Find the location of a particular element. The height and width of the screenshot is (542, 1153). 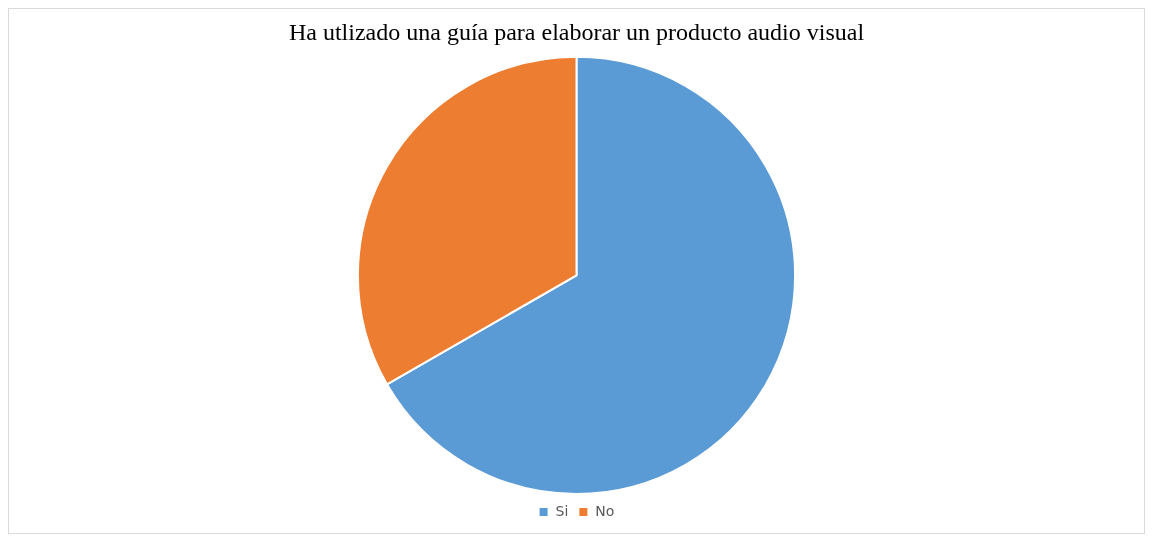

chart-title: Ha utlizado una guía para elaborar un producto audio visual is located at coordinates (576, 31).